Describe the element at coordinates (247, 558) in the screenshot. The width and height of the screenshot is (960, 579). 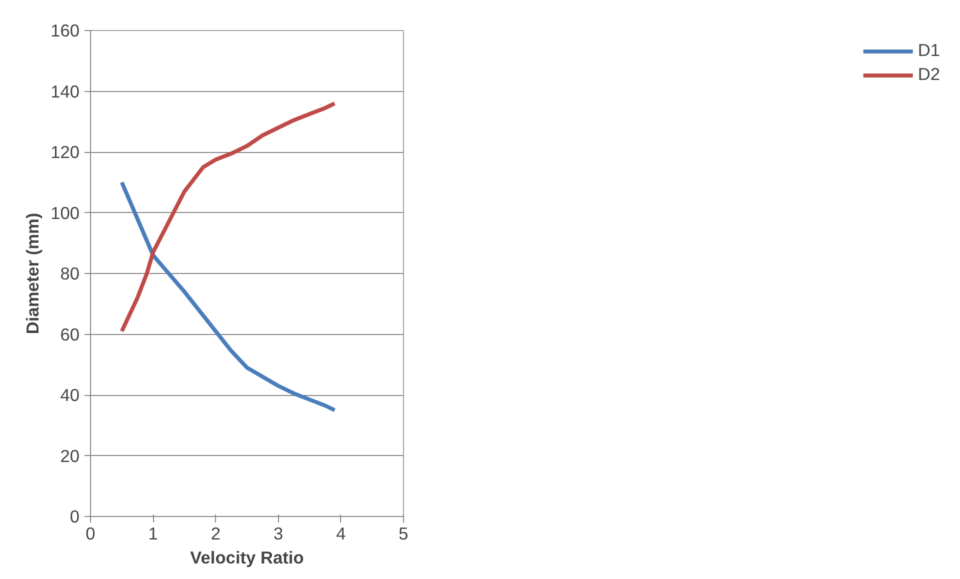
I see `x-axis-title: Velocity Ratio` at that location.